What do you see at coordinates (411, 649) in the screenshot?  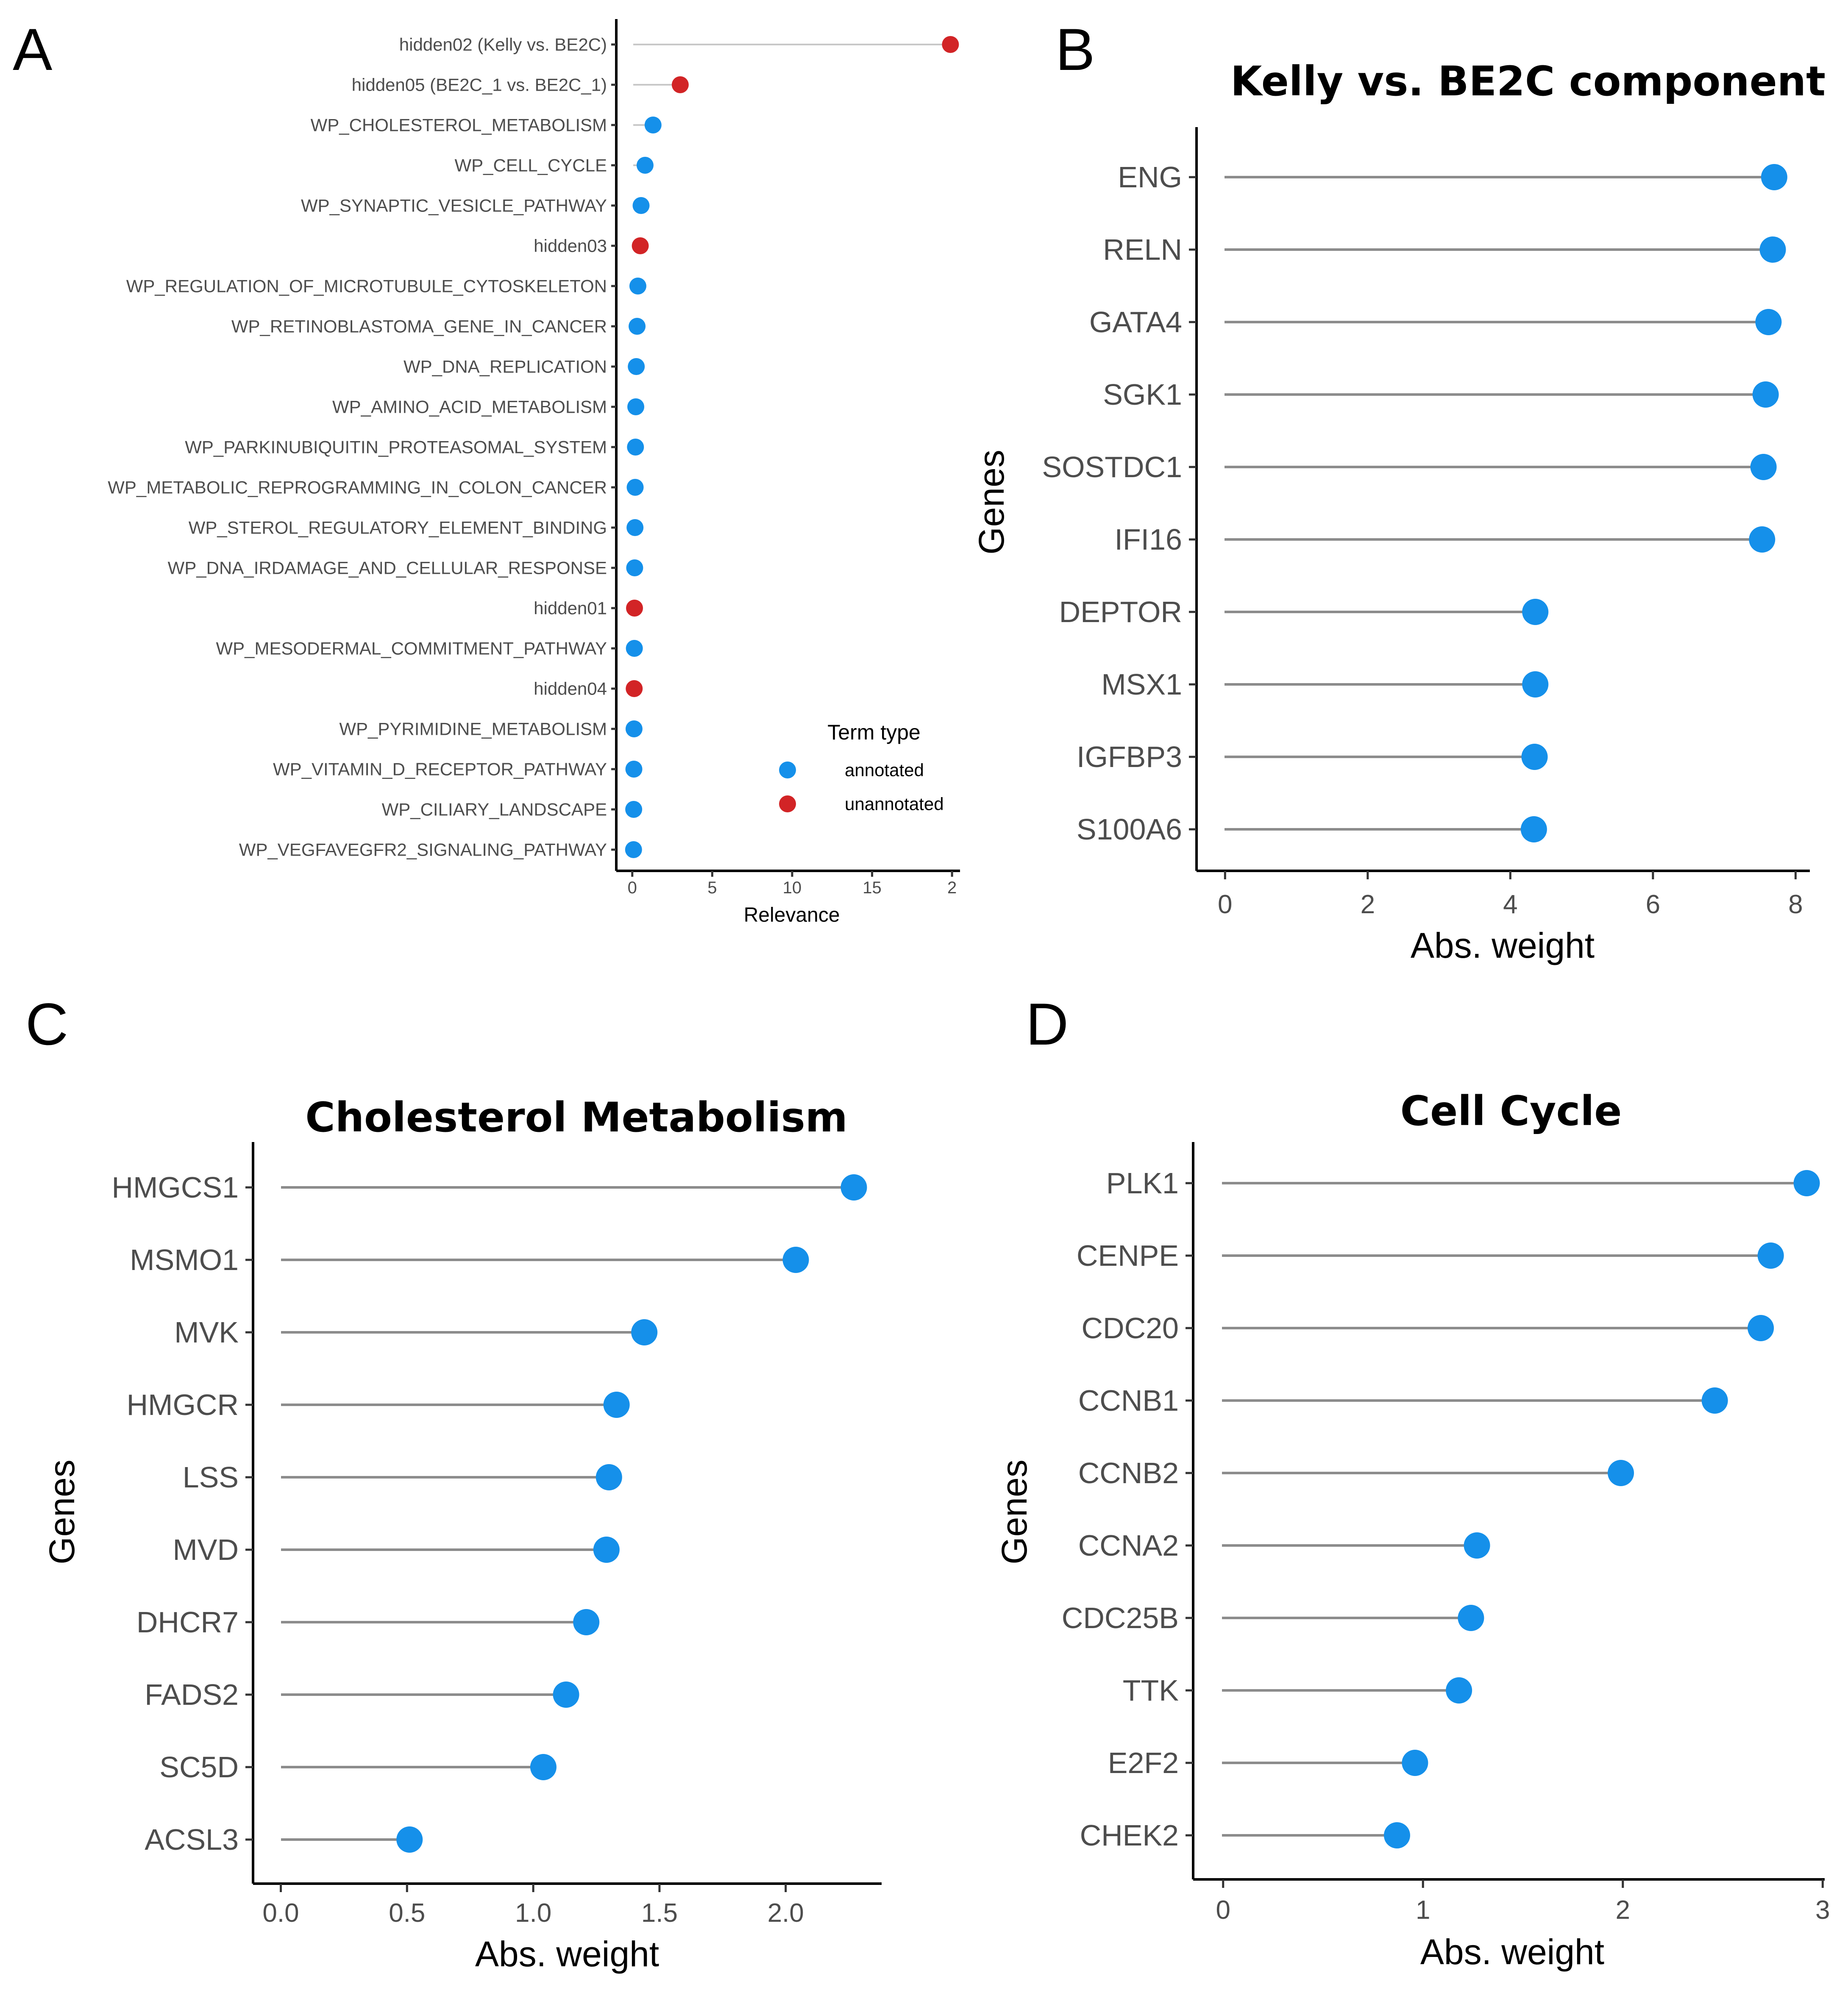 I see `p1-category-label: WP_MESODERMAL_COMMITMENT_PATHWAY` at bounding box center [411, 649].